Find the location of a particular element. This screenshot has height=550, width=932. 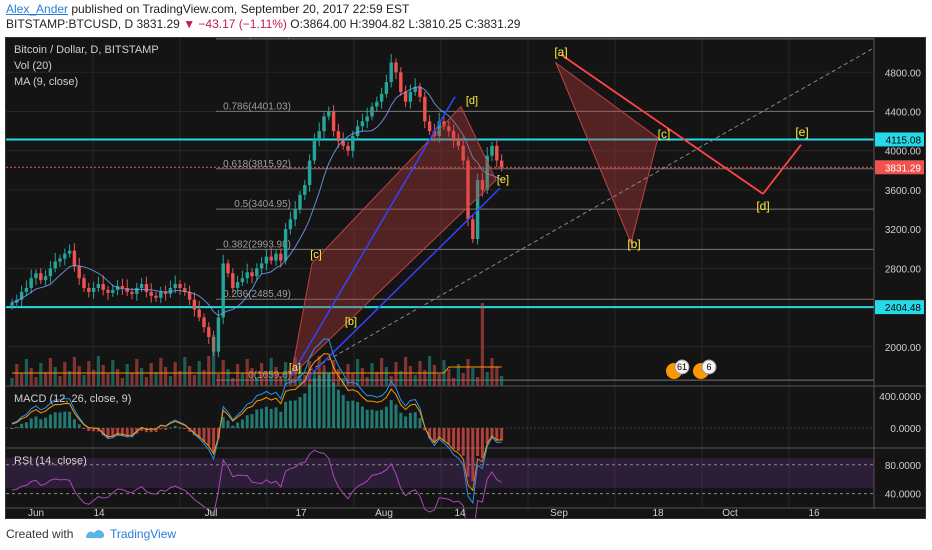

macd-legend: MACD (12, 26, close, 9) is located at coordinates (73, 399).